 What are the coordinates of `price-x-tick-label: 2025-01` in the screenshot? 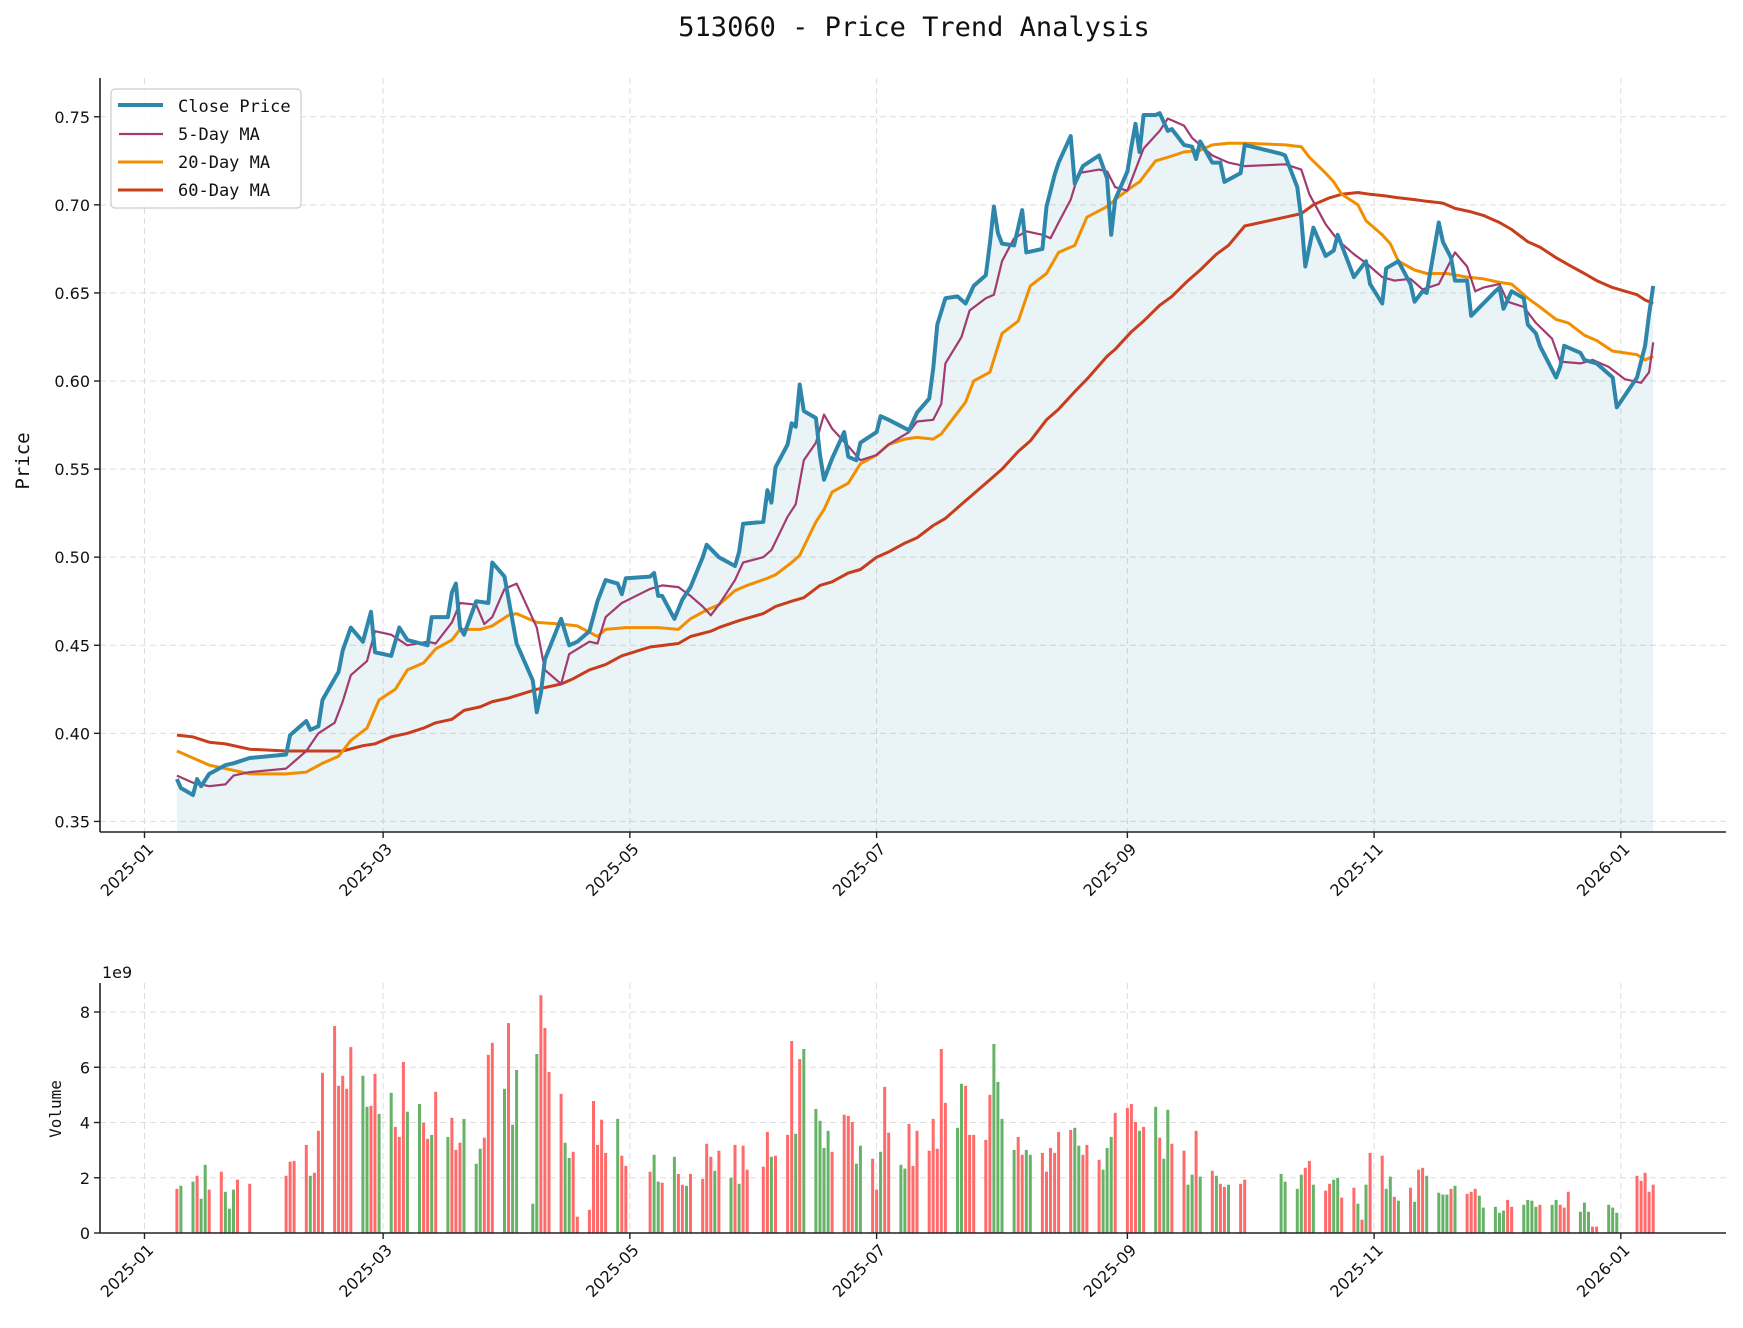 It's located at (127, 869).